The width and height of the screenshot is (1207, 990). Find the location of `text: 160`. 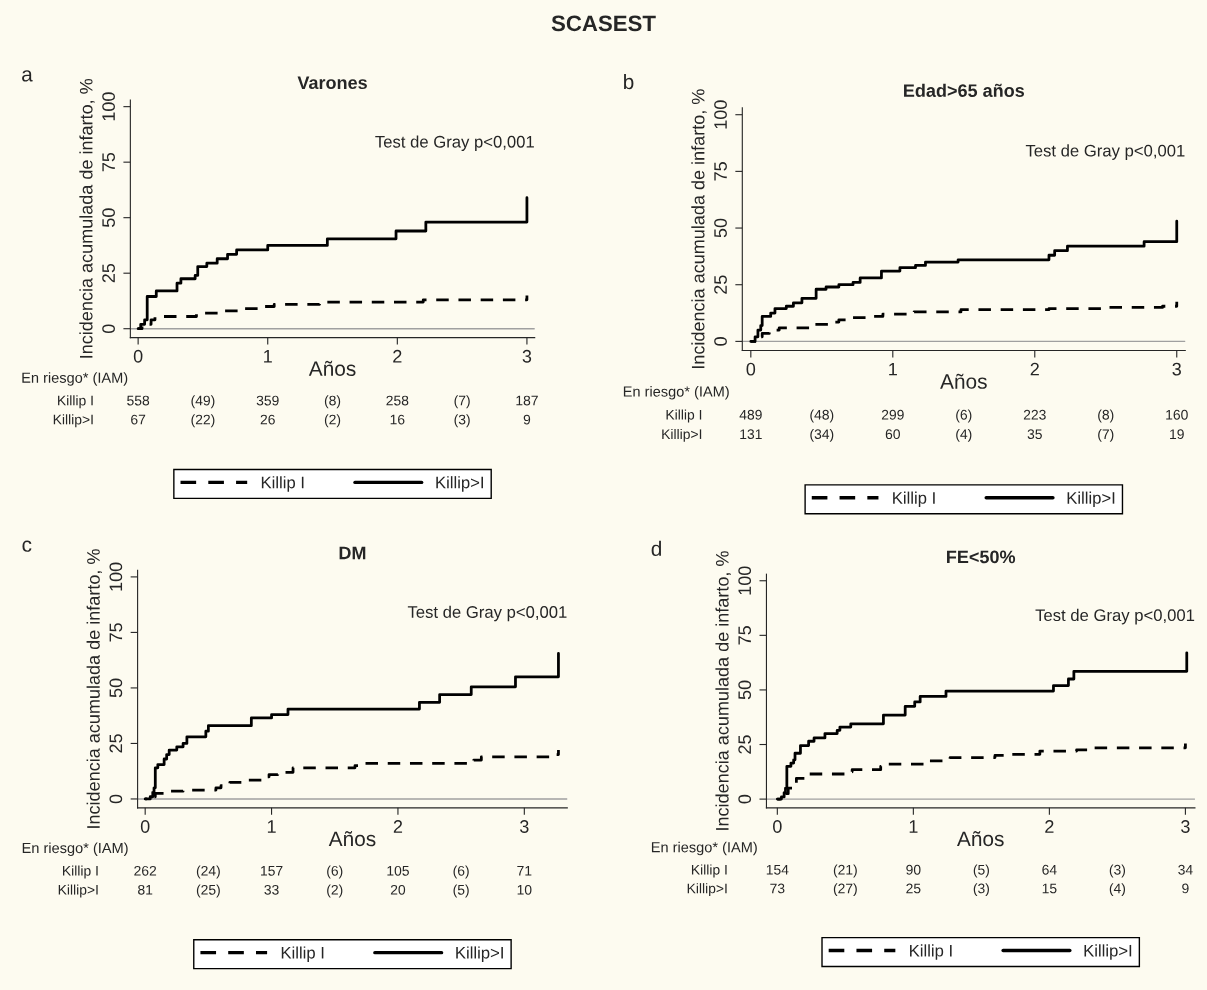

text: 160 is located at coordinates (1177, 414).